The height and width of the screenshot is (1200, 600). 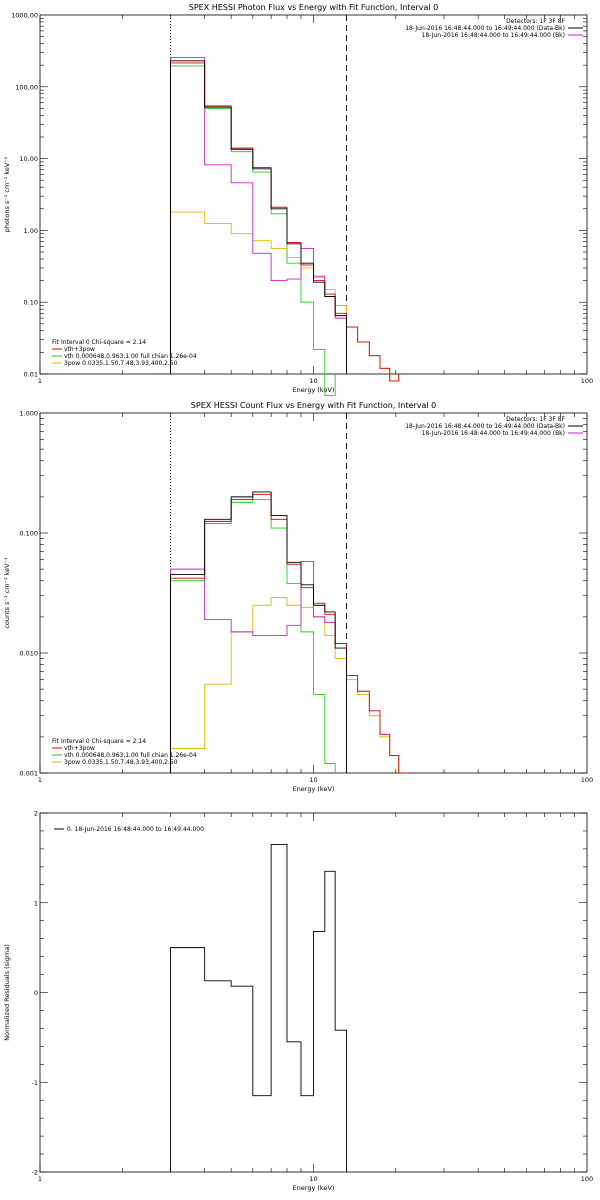 What do you see at coordinates (28, 534) in the screenshot?
I see `y-tick-label: 0.100` at bounding box center [28, 534].